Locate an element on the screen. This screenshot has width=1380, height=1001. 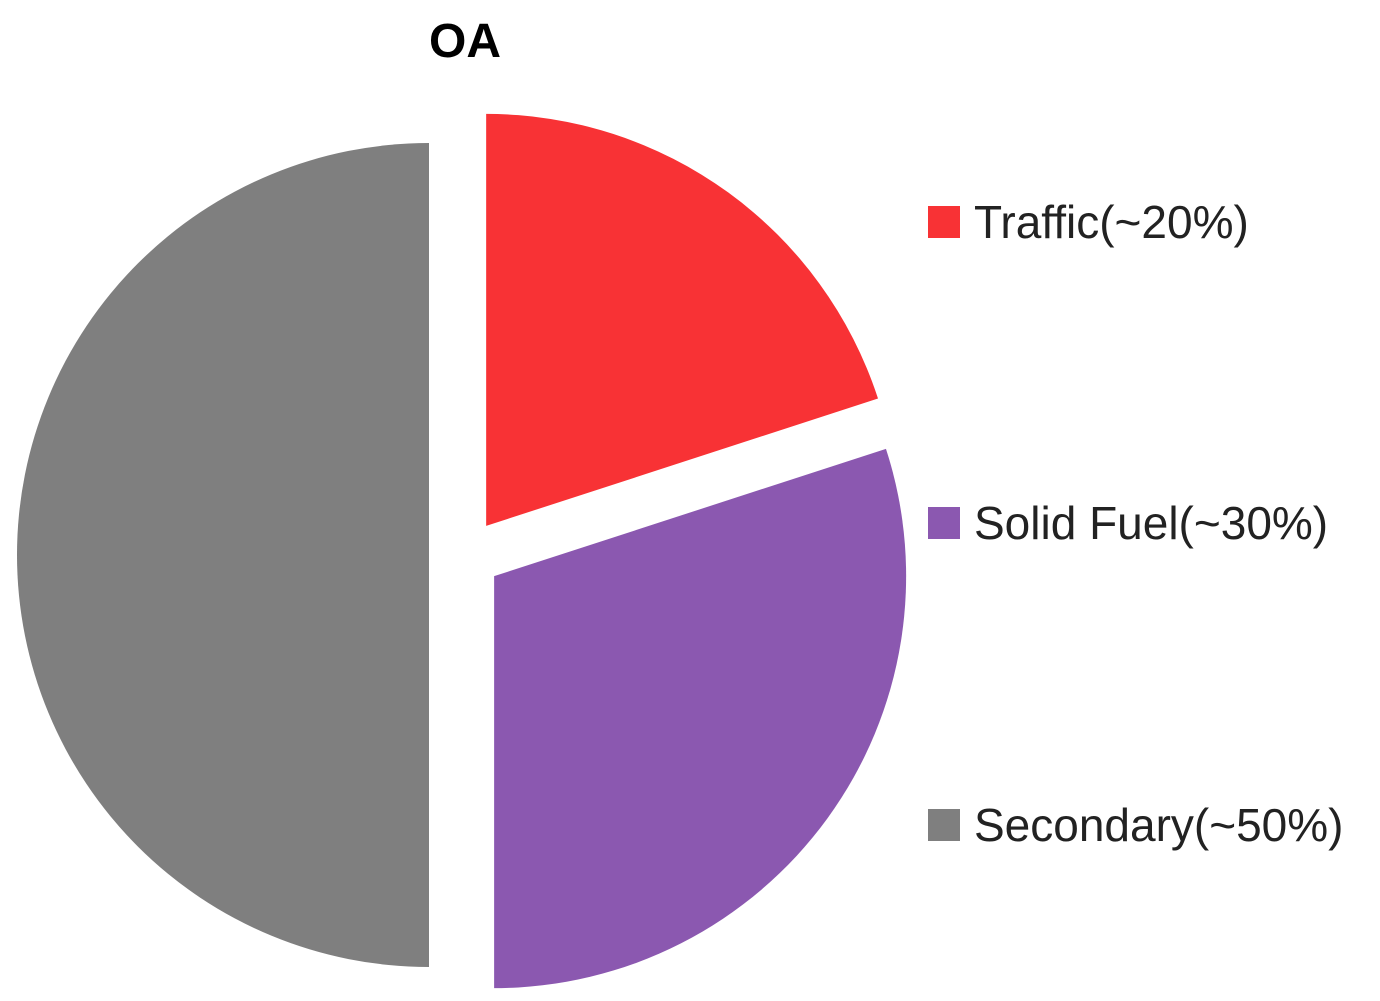
legend-label-secondary: Secondary(~50%) is located at coordinates (1159, 825).